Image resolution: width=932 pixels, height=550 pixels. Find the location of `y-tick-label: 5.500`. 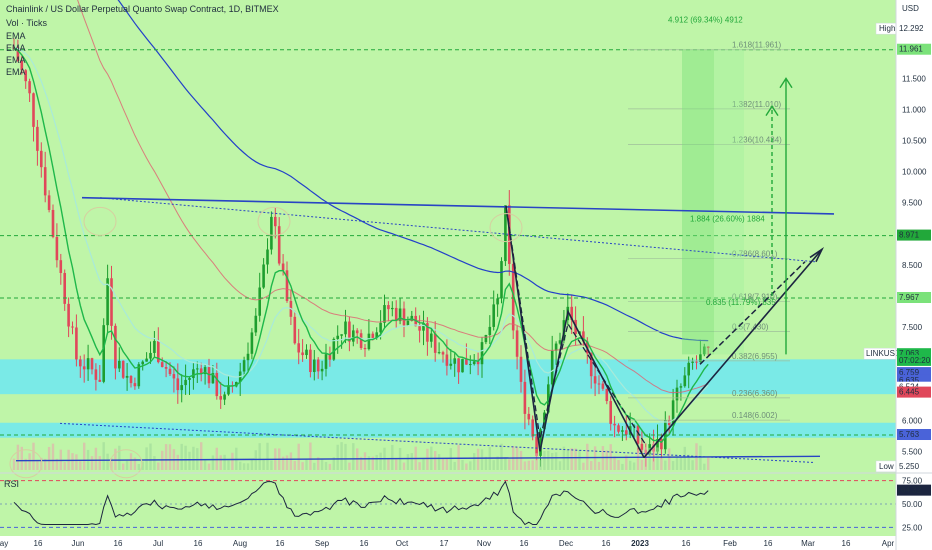

y-tick-label: 5.500 is located at coordinates (912, 451).